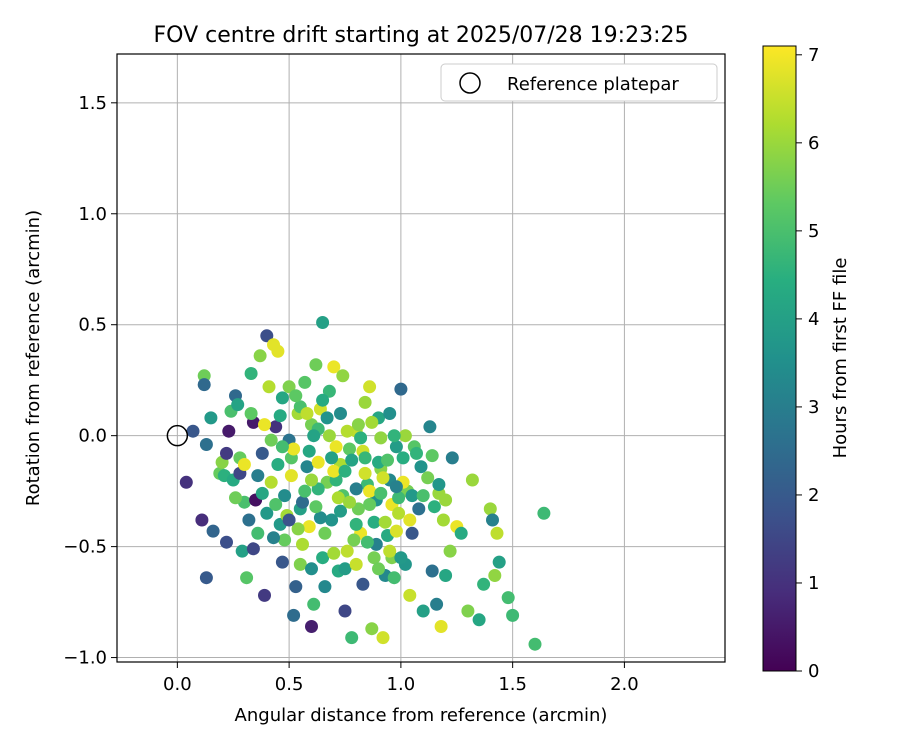  I want to click on colorbar-tick-label: 6, so click(813, 143).